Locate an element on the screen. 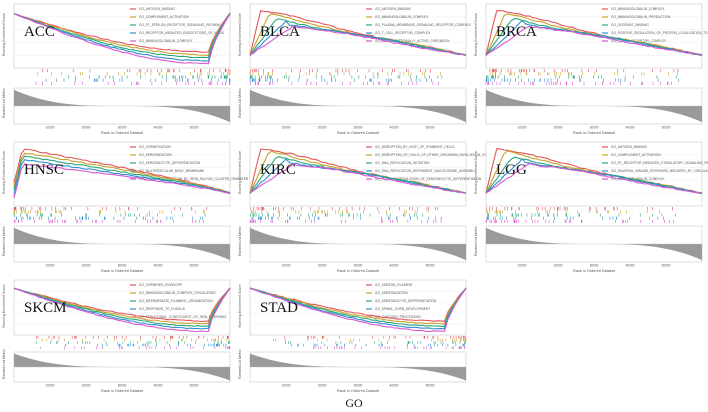  legend-item-2: GO_IMMUNOGLOBULIN_COMPLEX_CIRCULATING is located at coordinates (177, 293).